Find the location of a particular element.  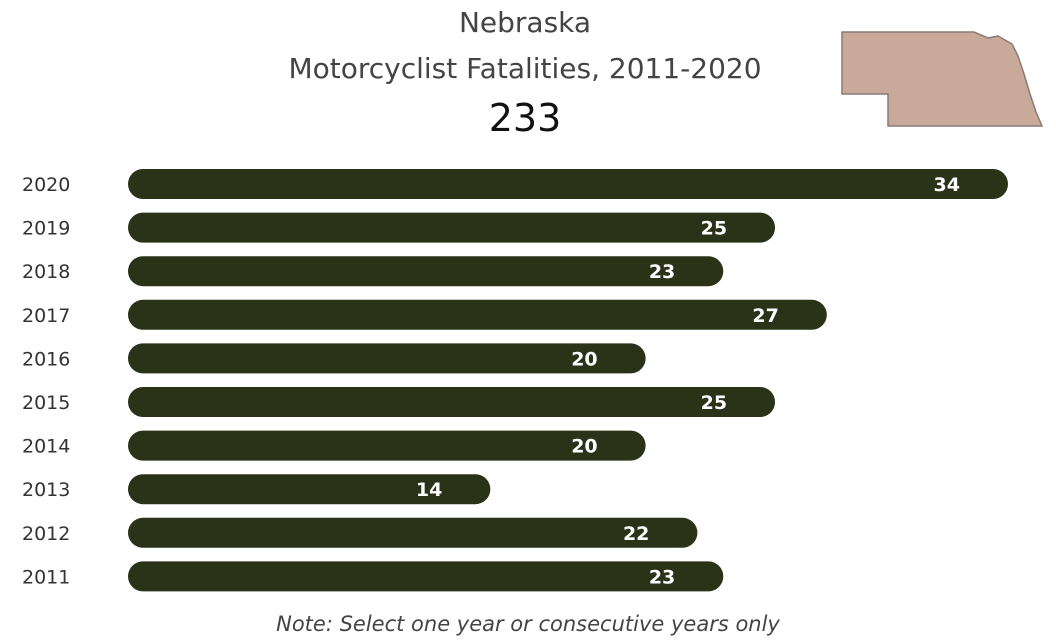

value-label-2011: 23 is located at coordinates (662, 577).